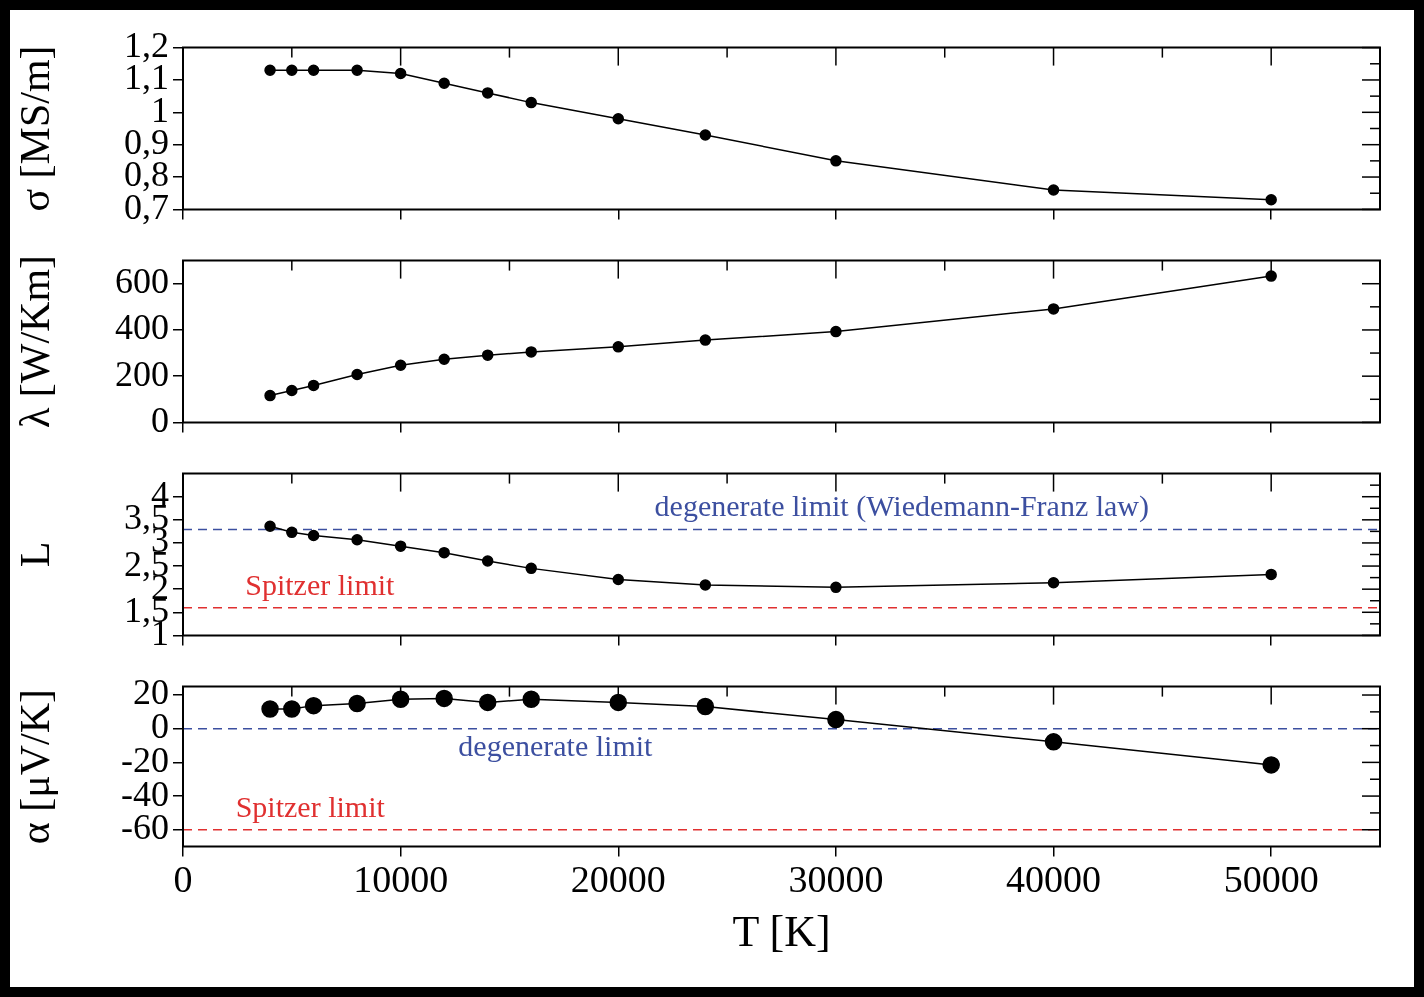  Describe the element at coordinates (618, 879) in the screenshot. I see `x-tick-label: 20000` at that location.